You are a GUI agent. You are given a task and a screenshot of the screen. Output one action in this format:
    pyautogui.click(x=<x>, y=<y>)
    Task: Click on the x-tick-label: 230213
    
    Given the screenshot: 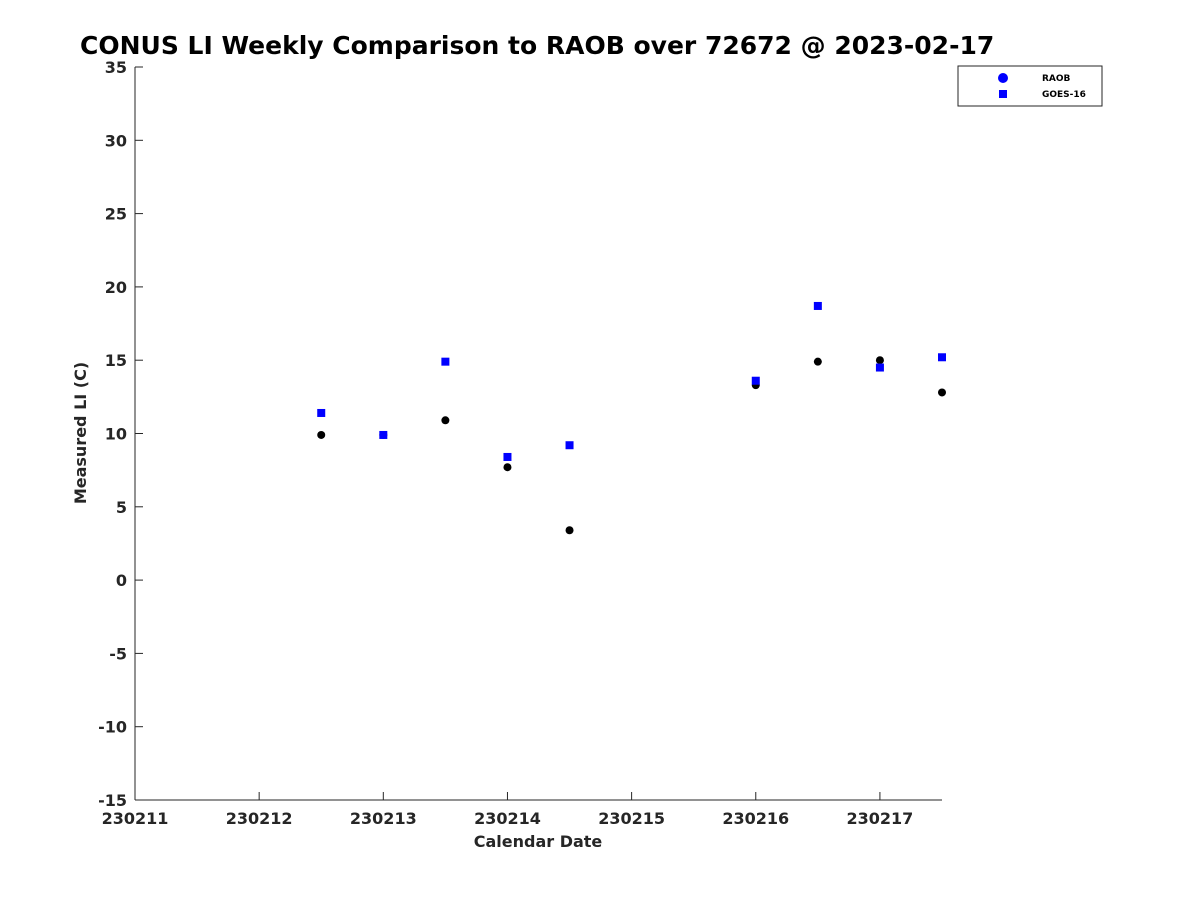 What is the action you would take?
    pyautogui.click(x=383, y=818)
    